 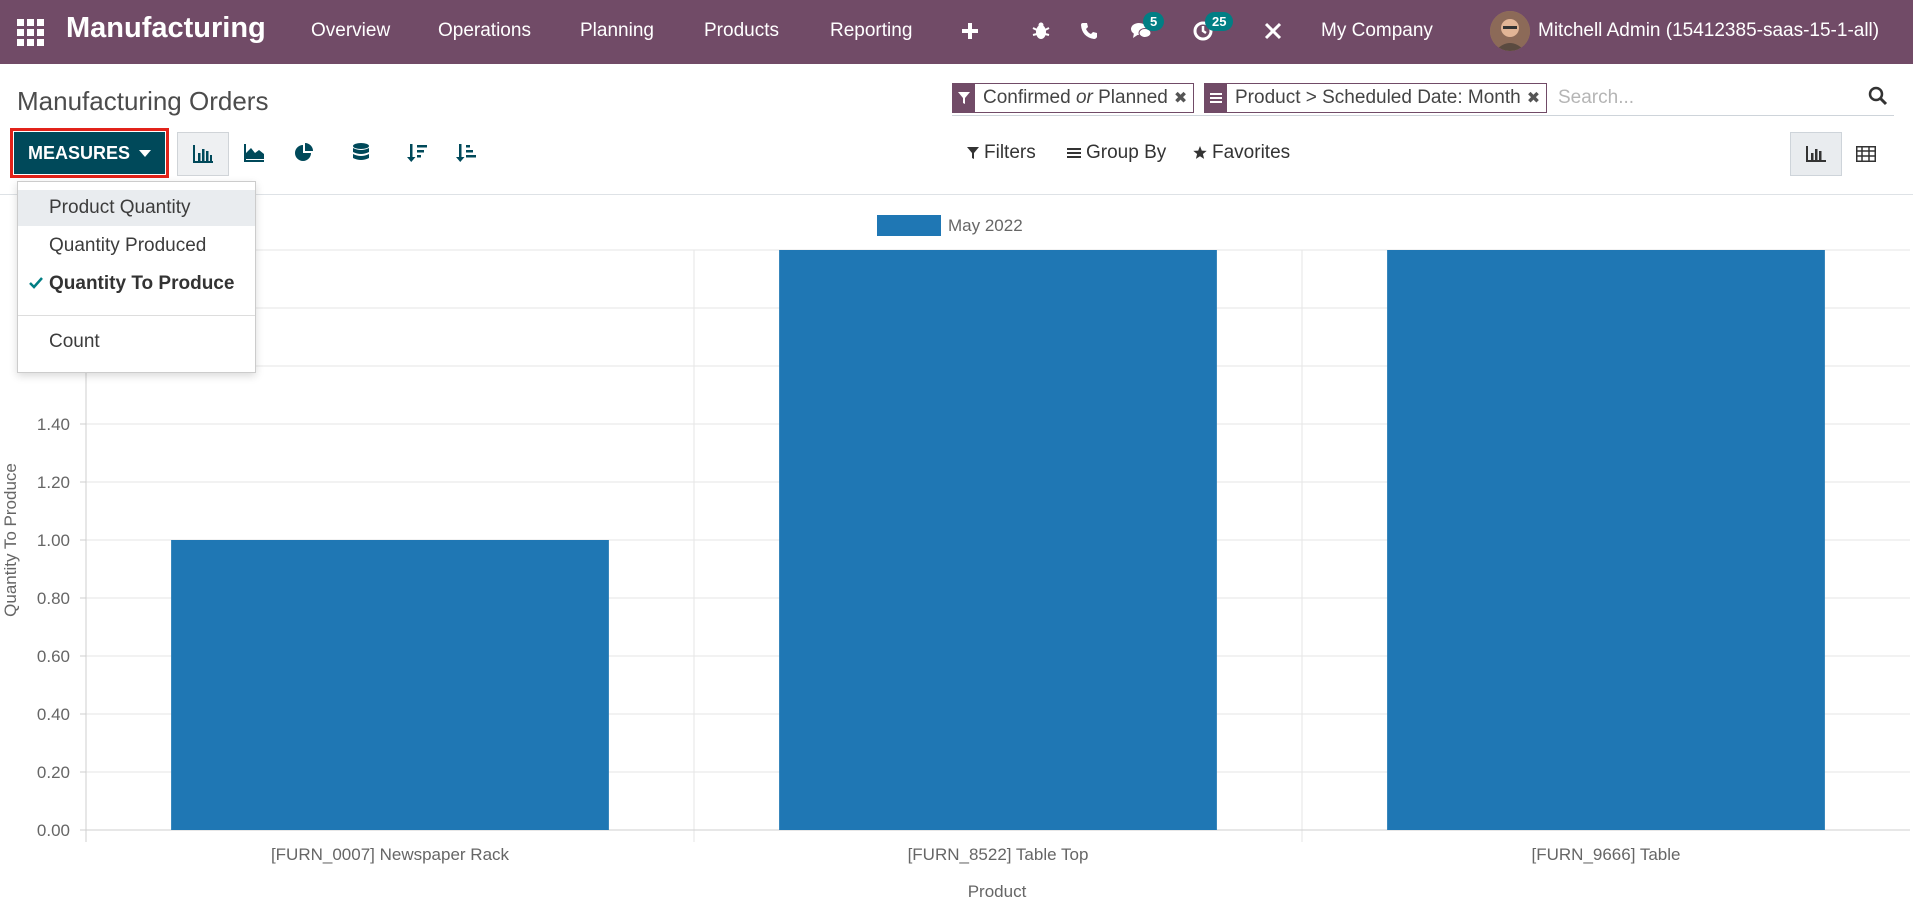 I want to click on menu-operations: Operations, so click(x=484, y=30).